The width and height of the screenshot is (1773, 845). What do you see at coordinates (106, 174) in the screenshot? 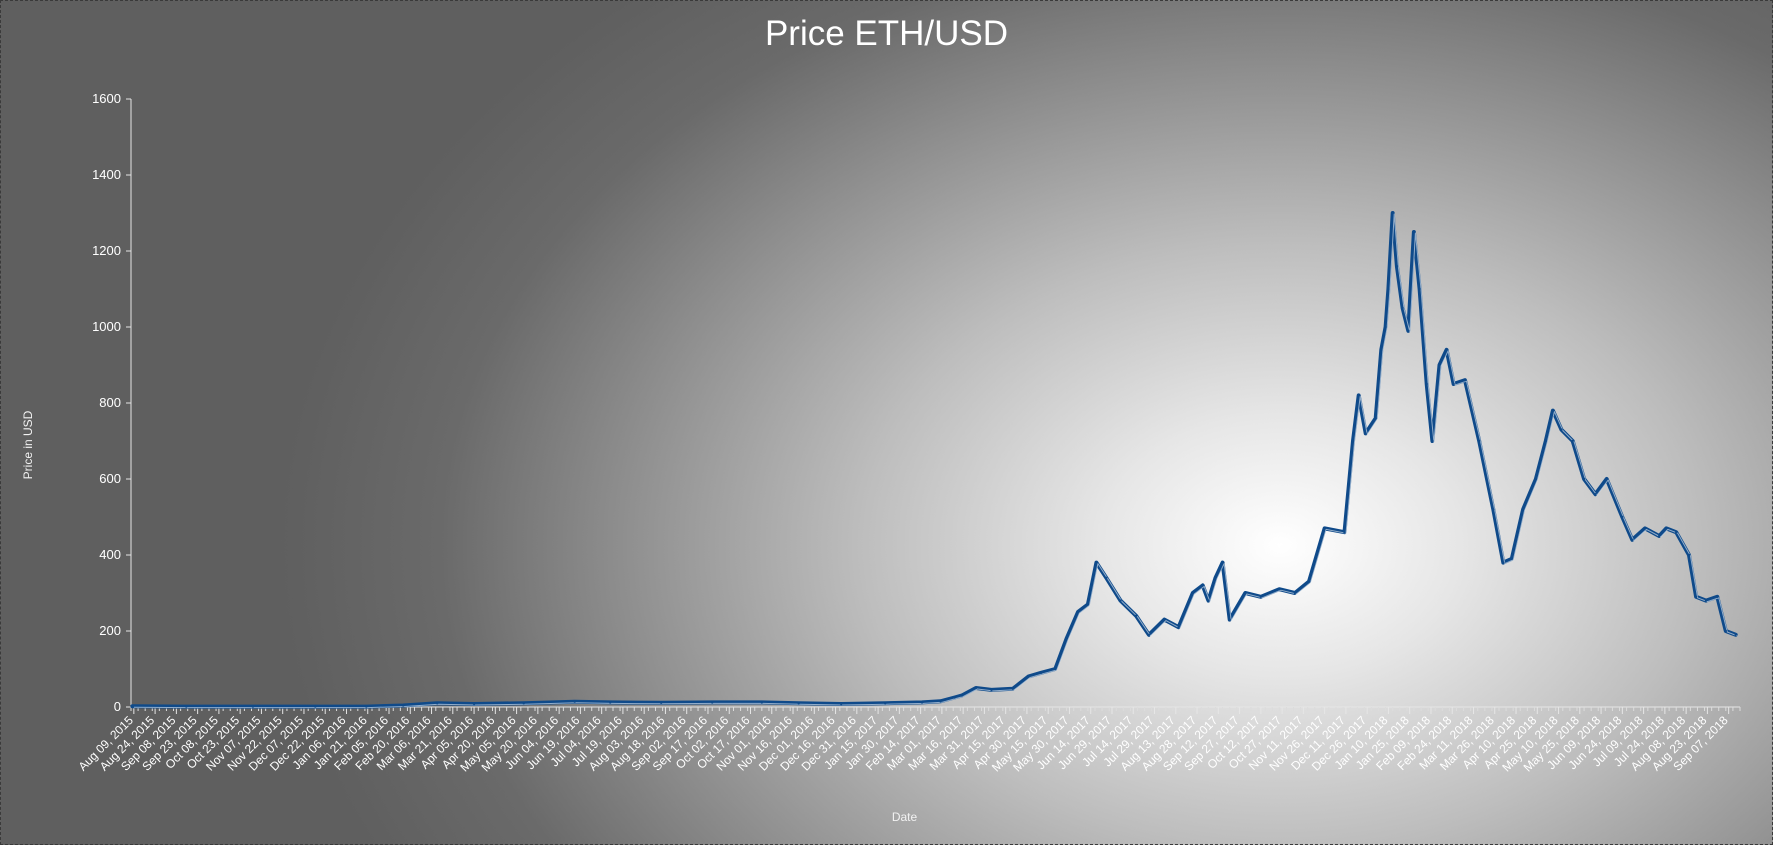
I see `y-tick-label: 1400` at bounding box center [106, 174].